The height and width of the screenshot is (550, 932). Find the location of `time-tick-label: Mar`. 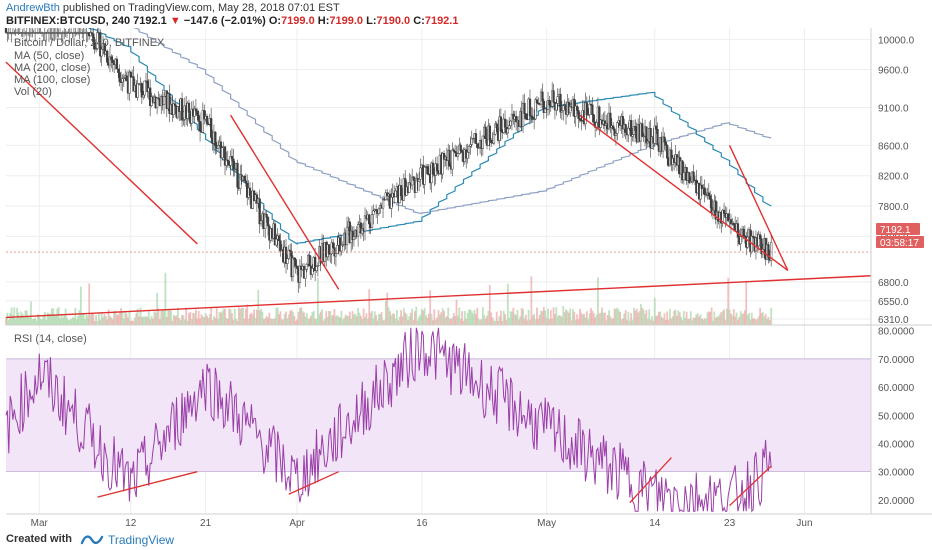

time-tick-label: Mar is located at coordinates (40, 523).